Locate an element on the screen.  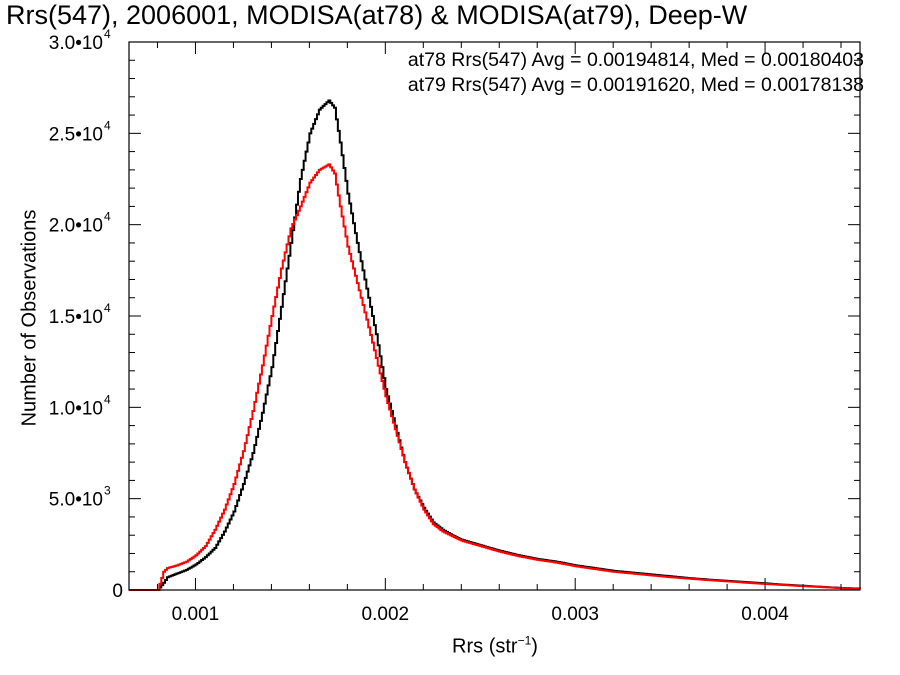
x-axis-label: Rrs (str−1) is located at coordinates (495, 646).